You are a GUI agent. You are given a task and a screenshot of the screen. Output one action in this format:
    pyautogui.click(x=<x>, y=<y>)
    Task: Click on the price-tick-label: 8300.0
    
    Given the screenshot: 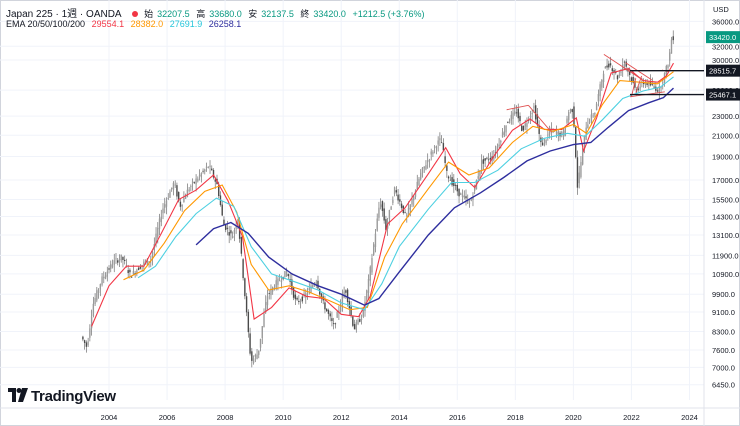 What is the action you would take?
    pyautogui.click(x=723, y=331)
    